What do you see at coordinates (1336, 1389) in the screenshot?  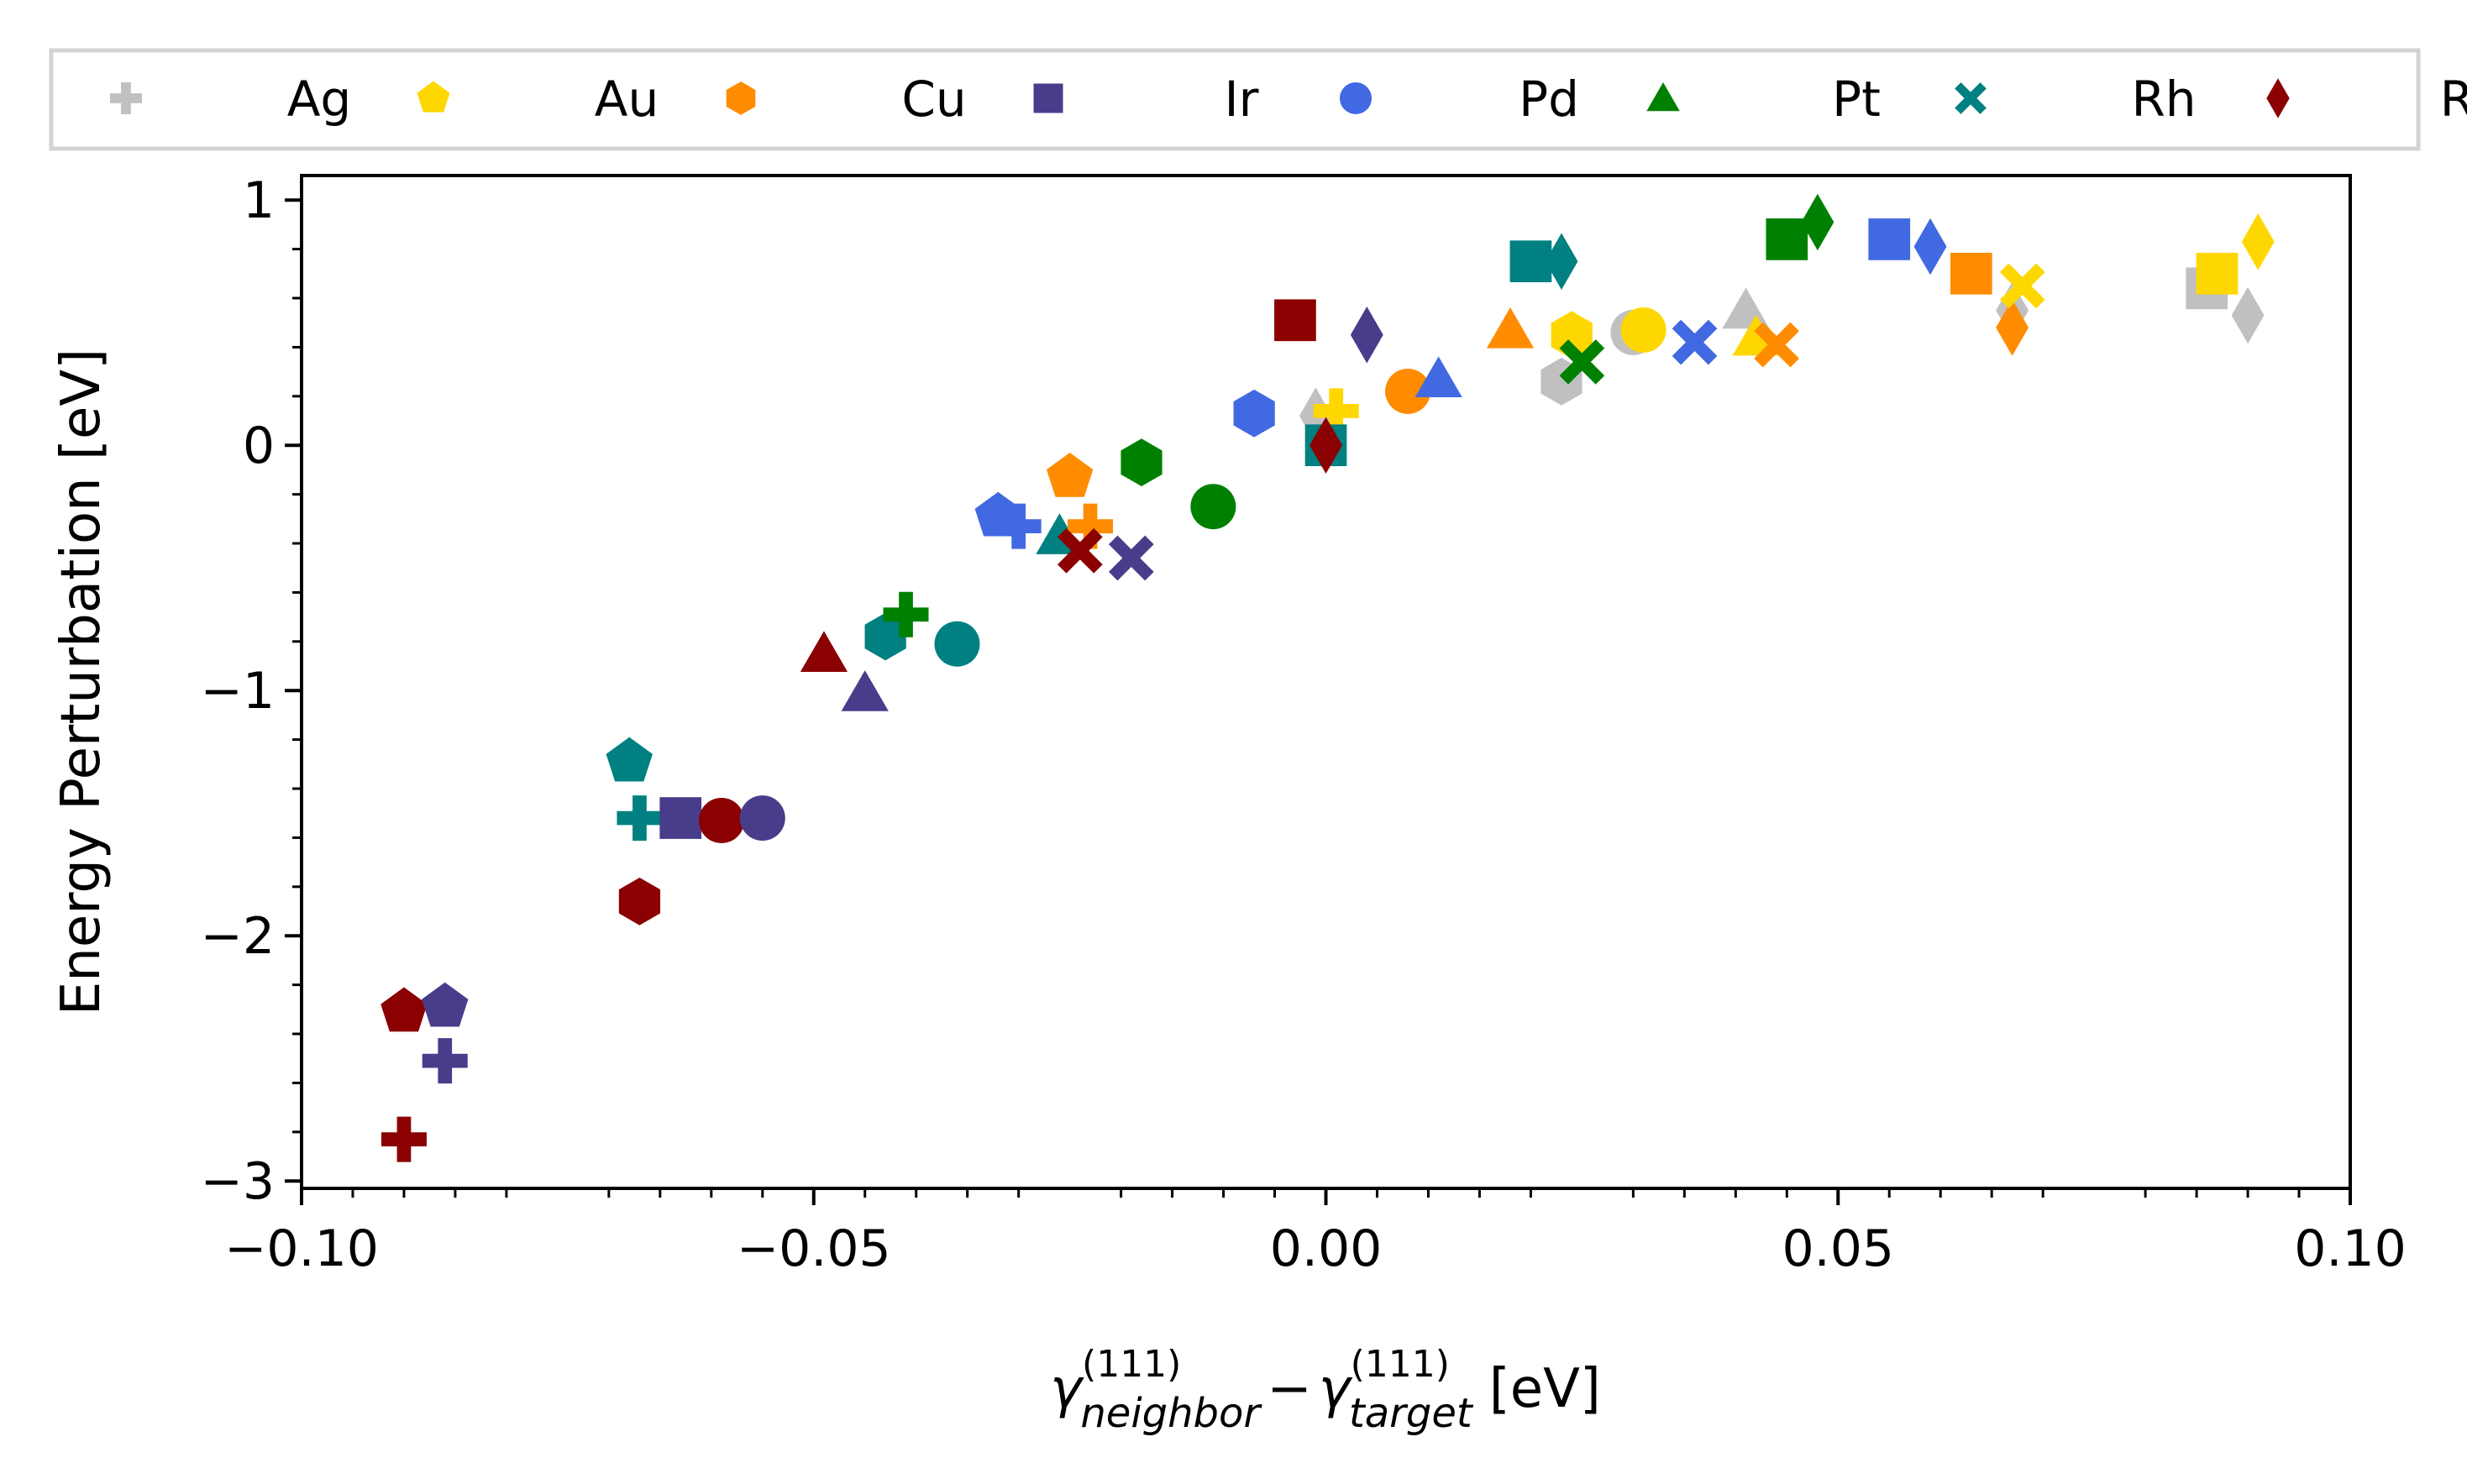 I see `x-label-gamma-2: γ` at bounding box center [1336, 1389].